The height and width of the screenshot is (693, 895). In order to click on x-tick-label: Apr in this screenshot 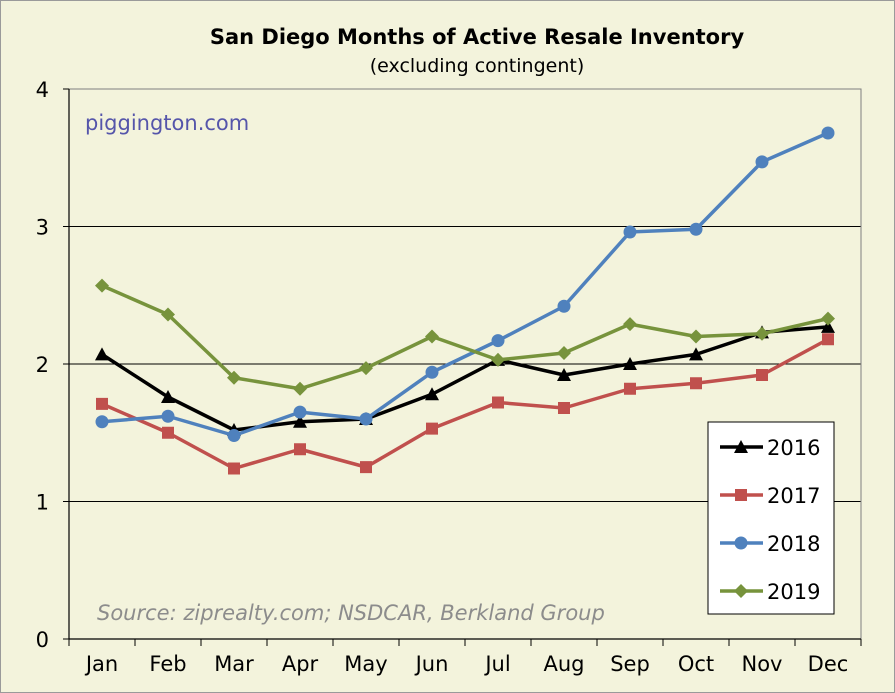, I will do `click(300, 664)`.